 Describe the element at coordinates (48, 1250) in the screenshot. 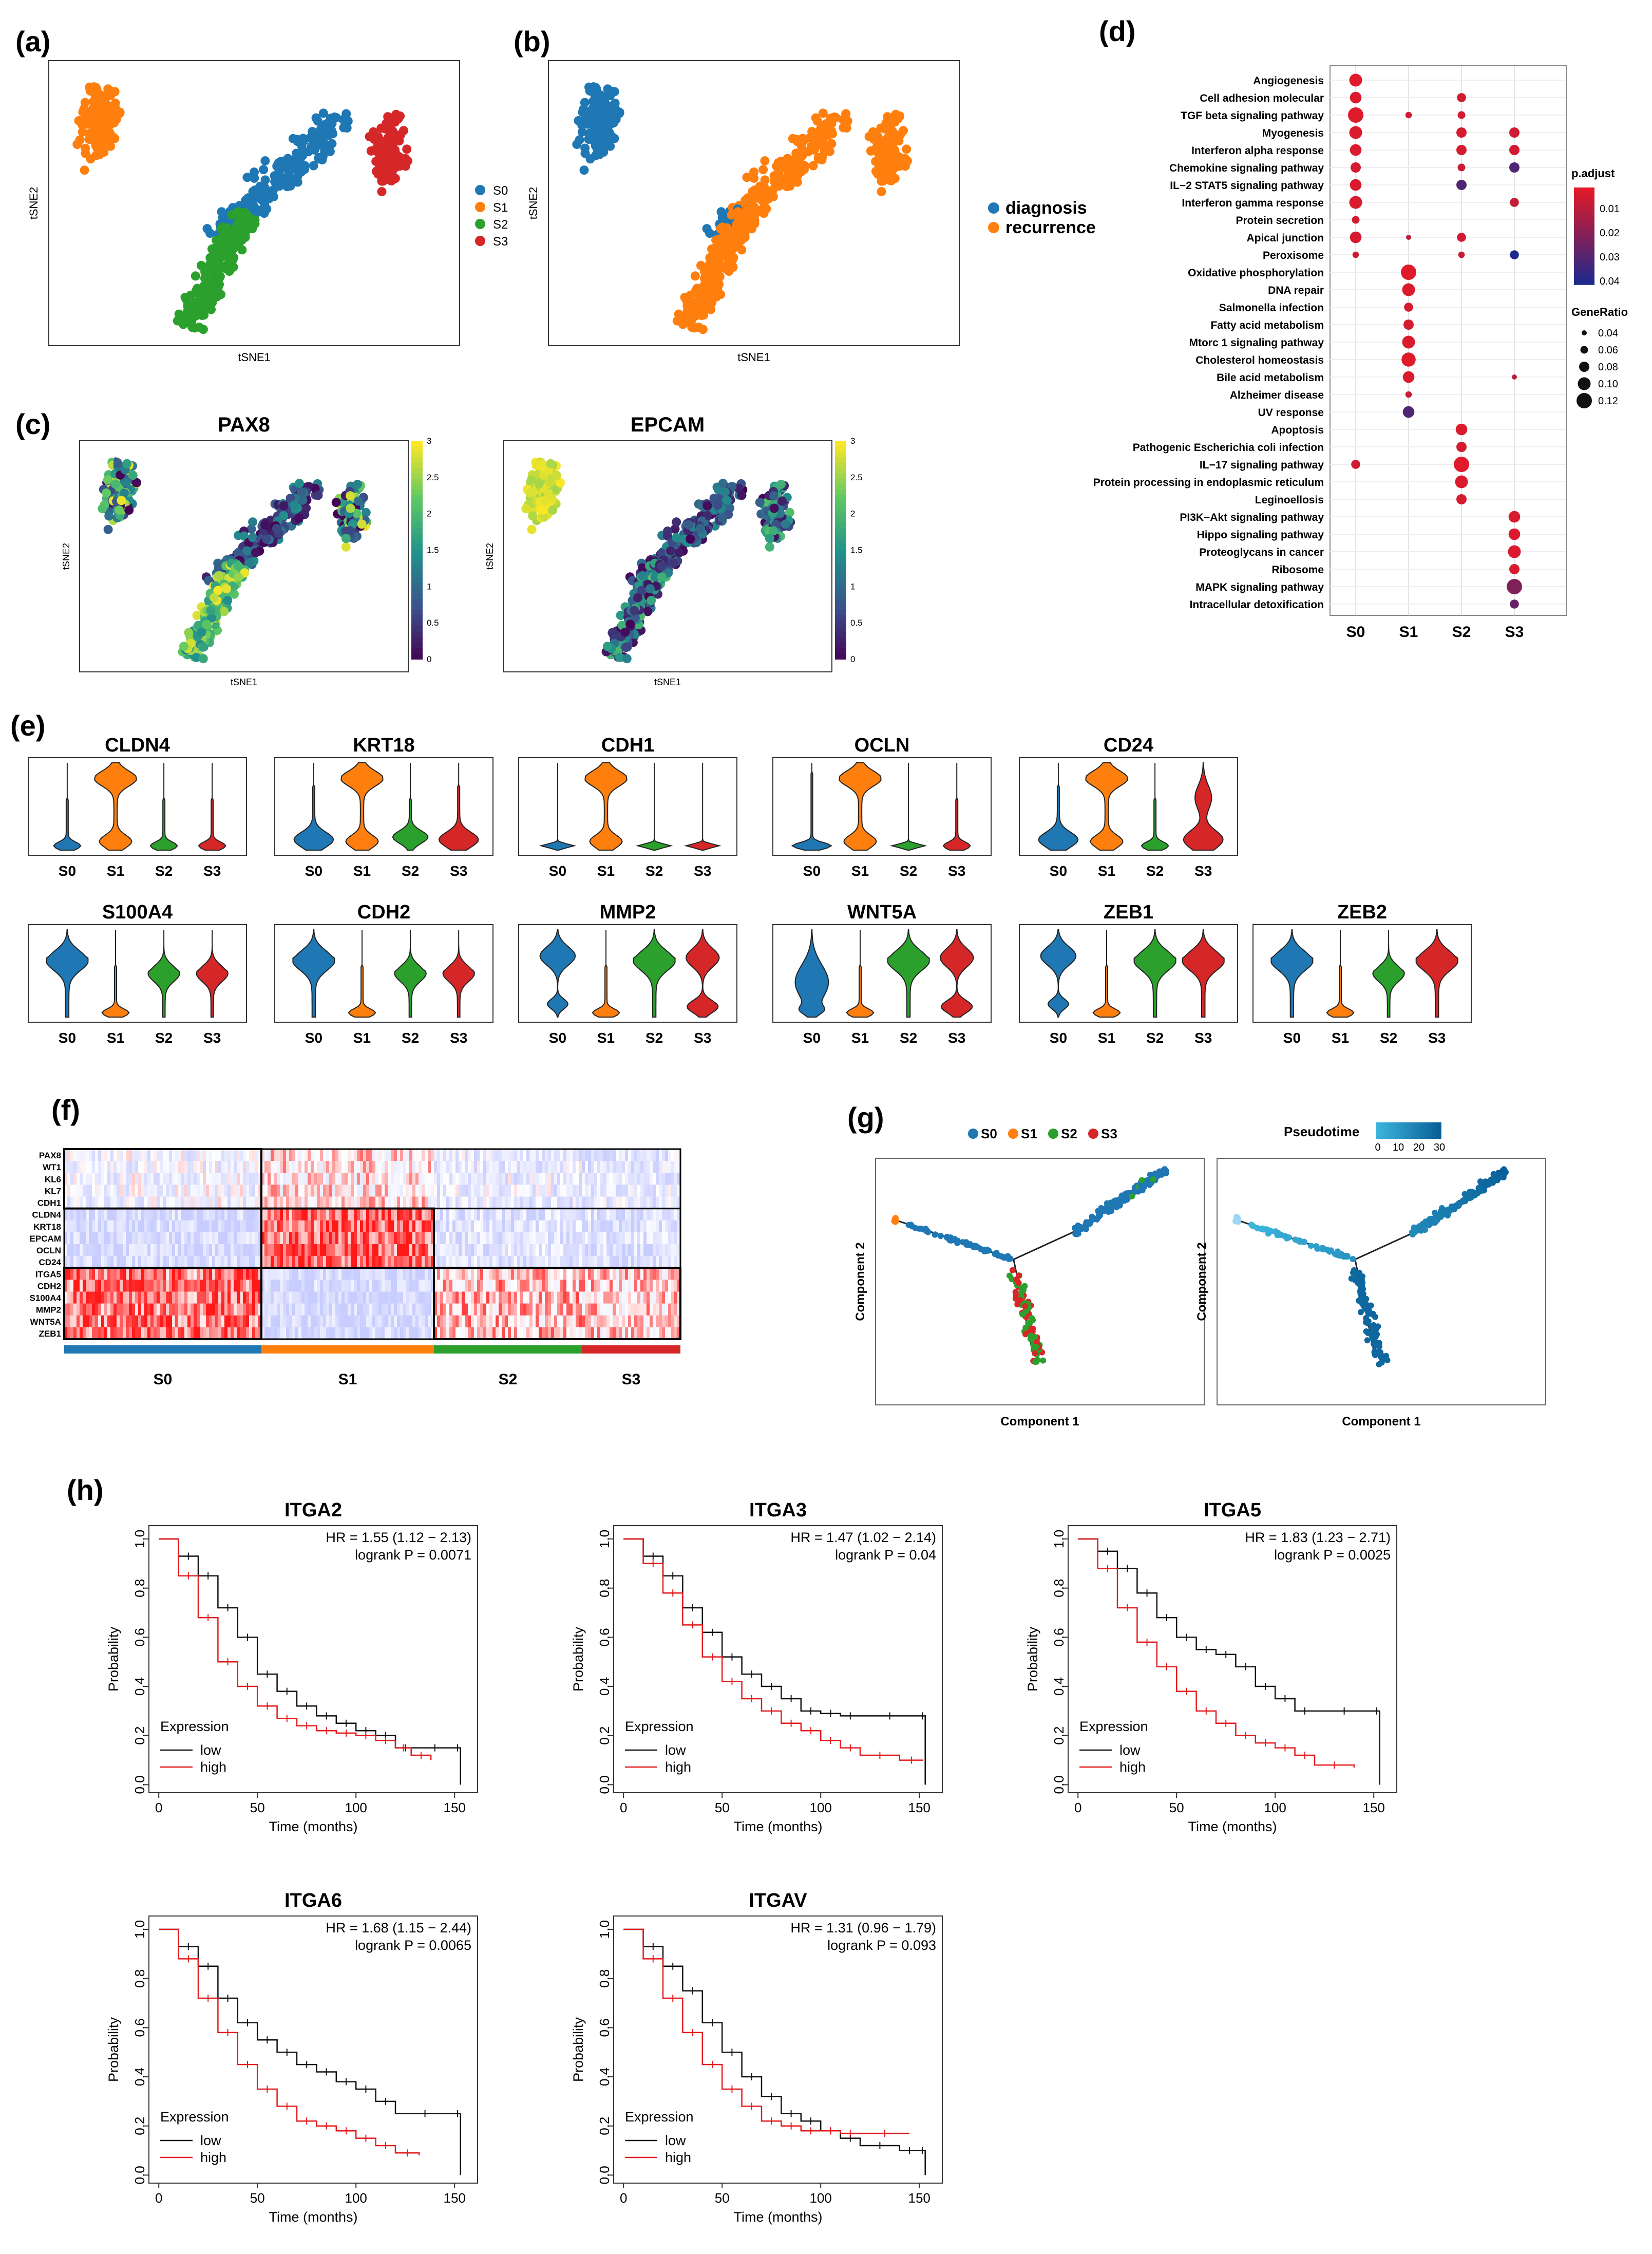

I see `heatmap-row-label: OCLN` at that location.